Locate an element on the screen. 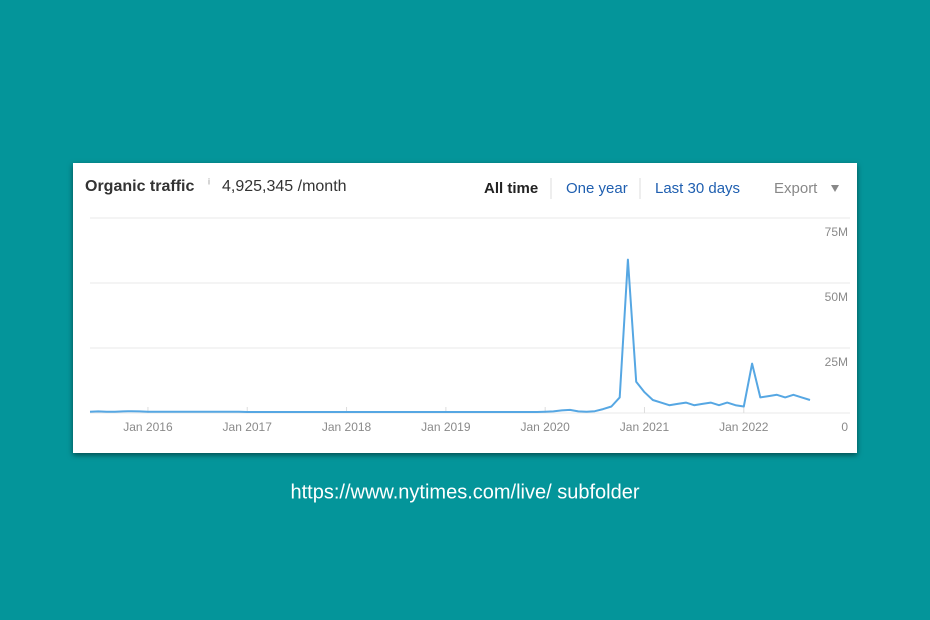  caption: https://www.nytimes.com/live/ subfolder is located at coordinates (464, 492).